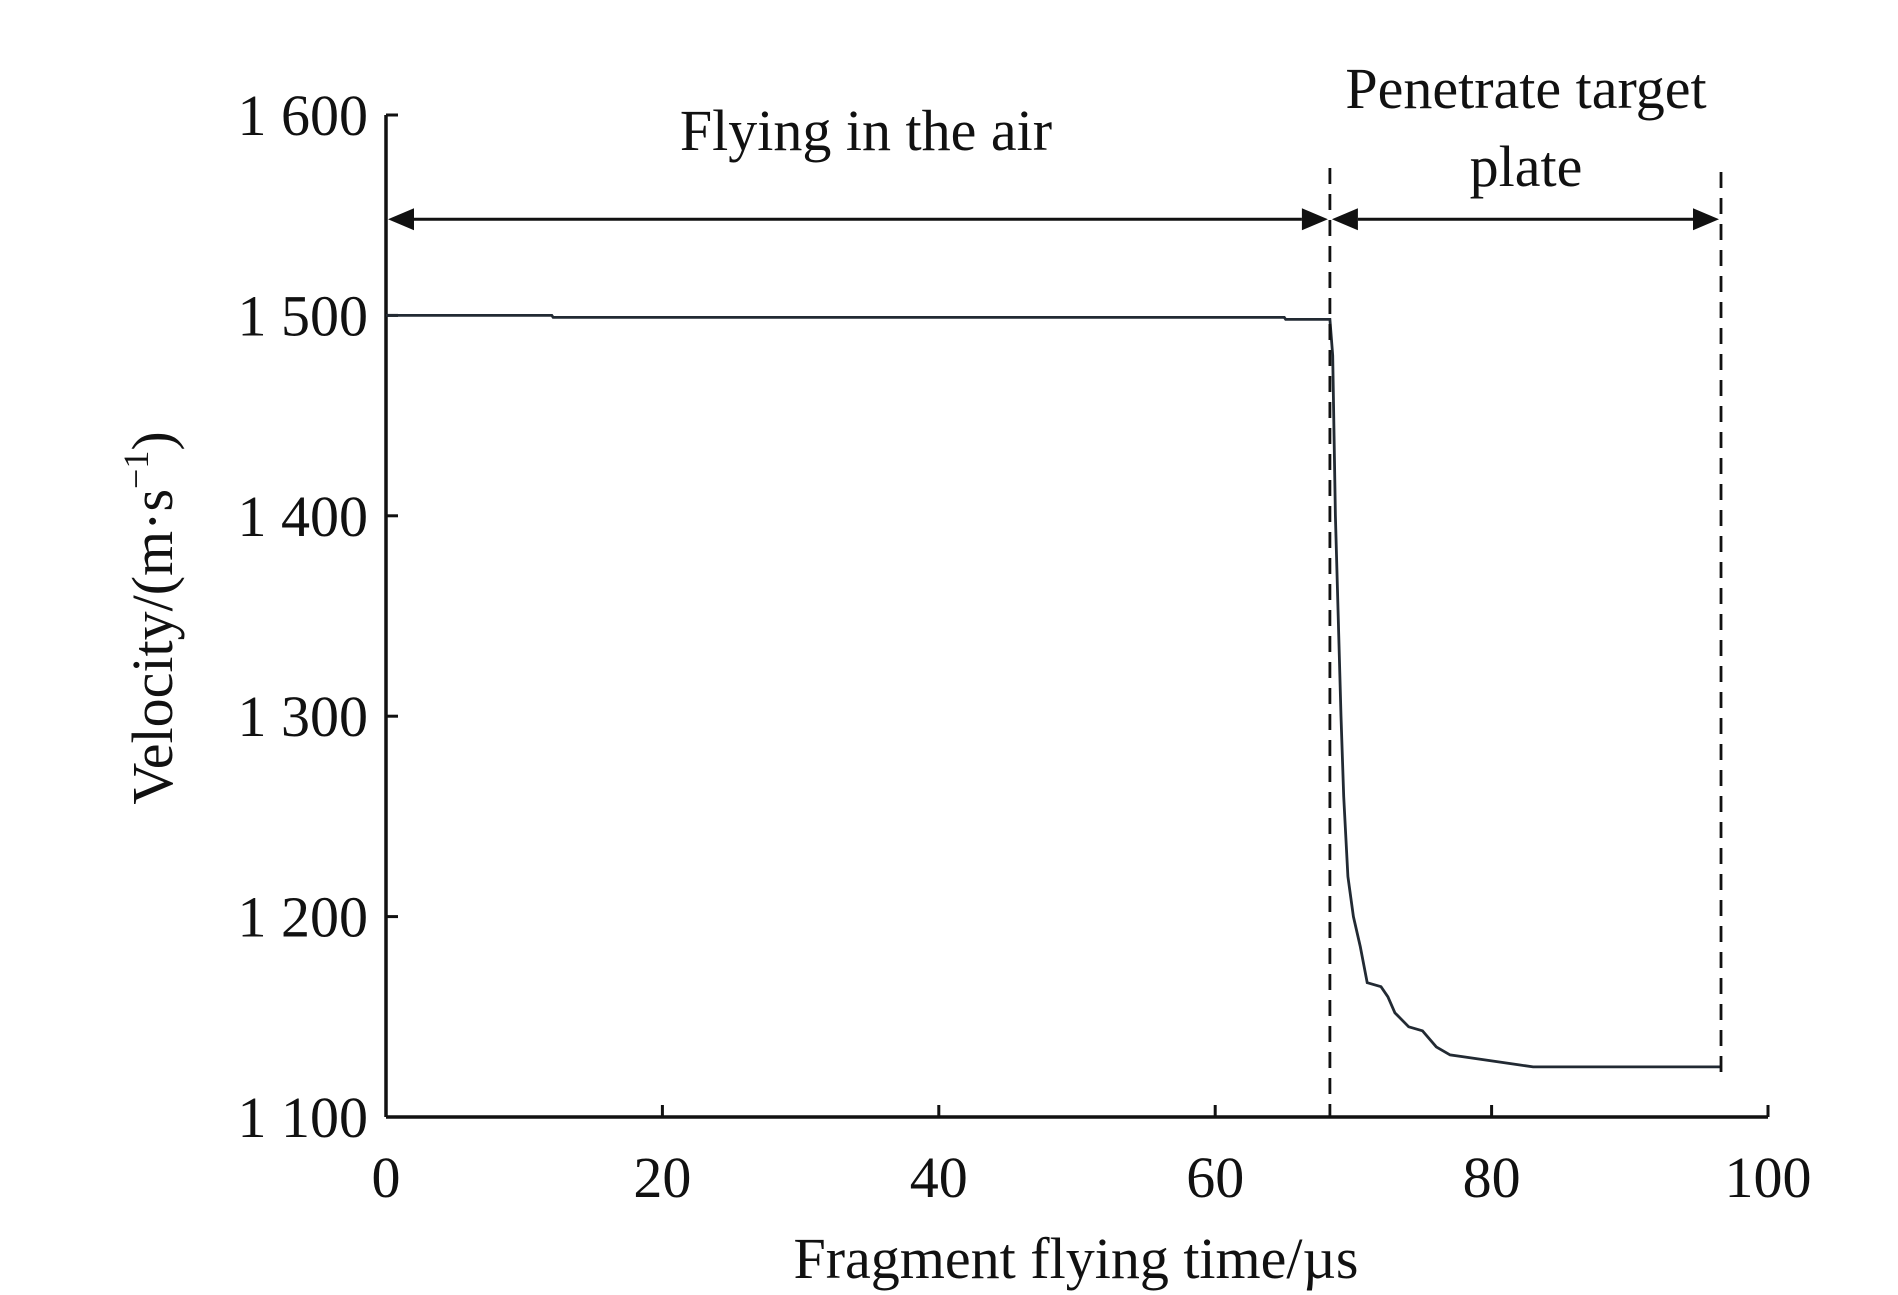 This screenshot has width=1898, height=1295. What do you see at coordinates (1706, 219) in the screenshot?
I see `arrow-penetrate-head-right` at bounding box center [1706, 219].